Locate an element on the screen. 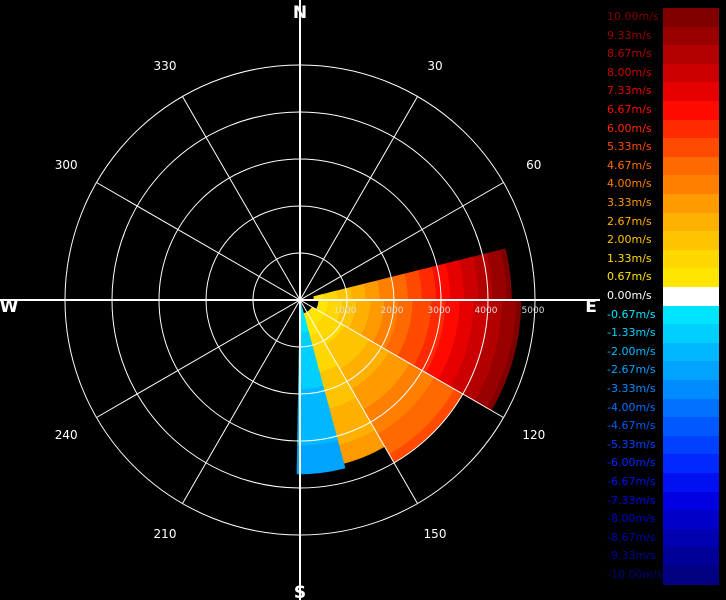  legend-label: 8.00m/s is located at coordinates (629, 72).